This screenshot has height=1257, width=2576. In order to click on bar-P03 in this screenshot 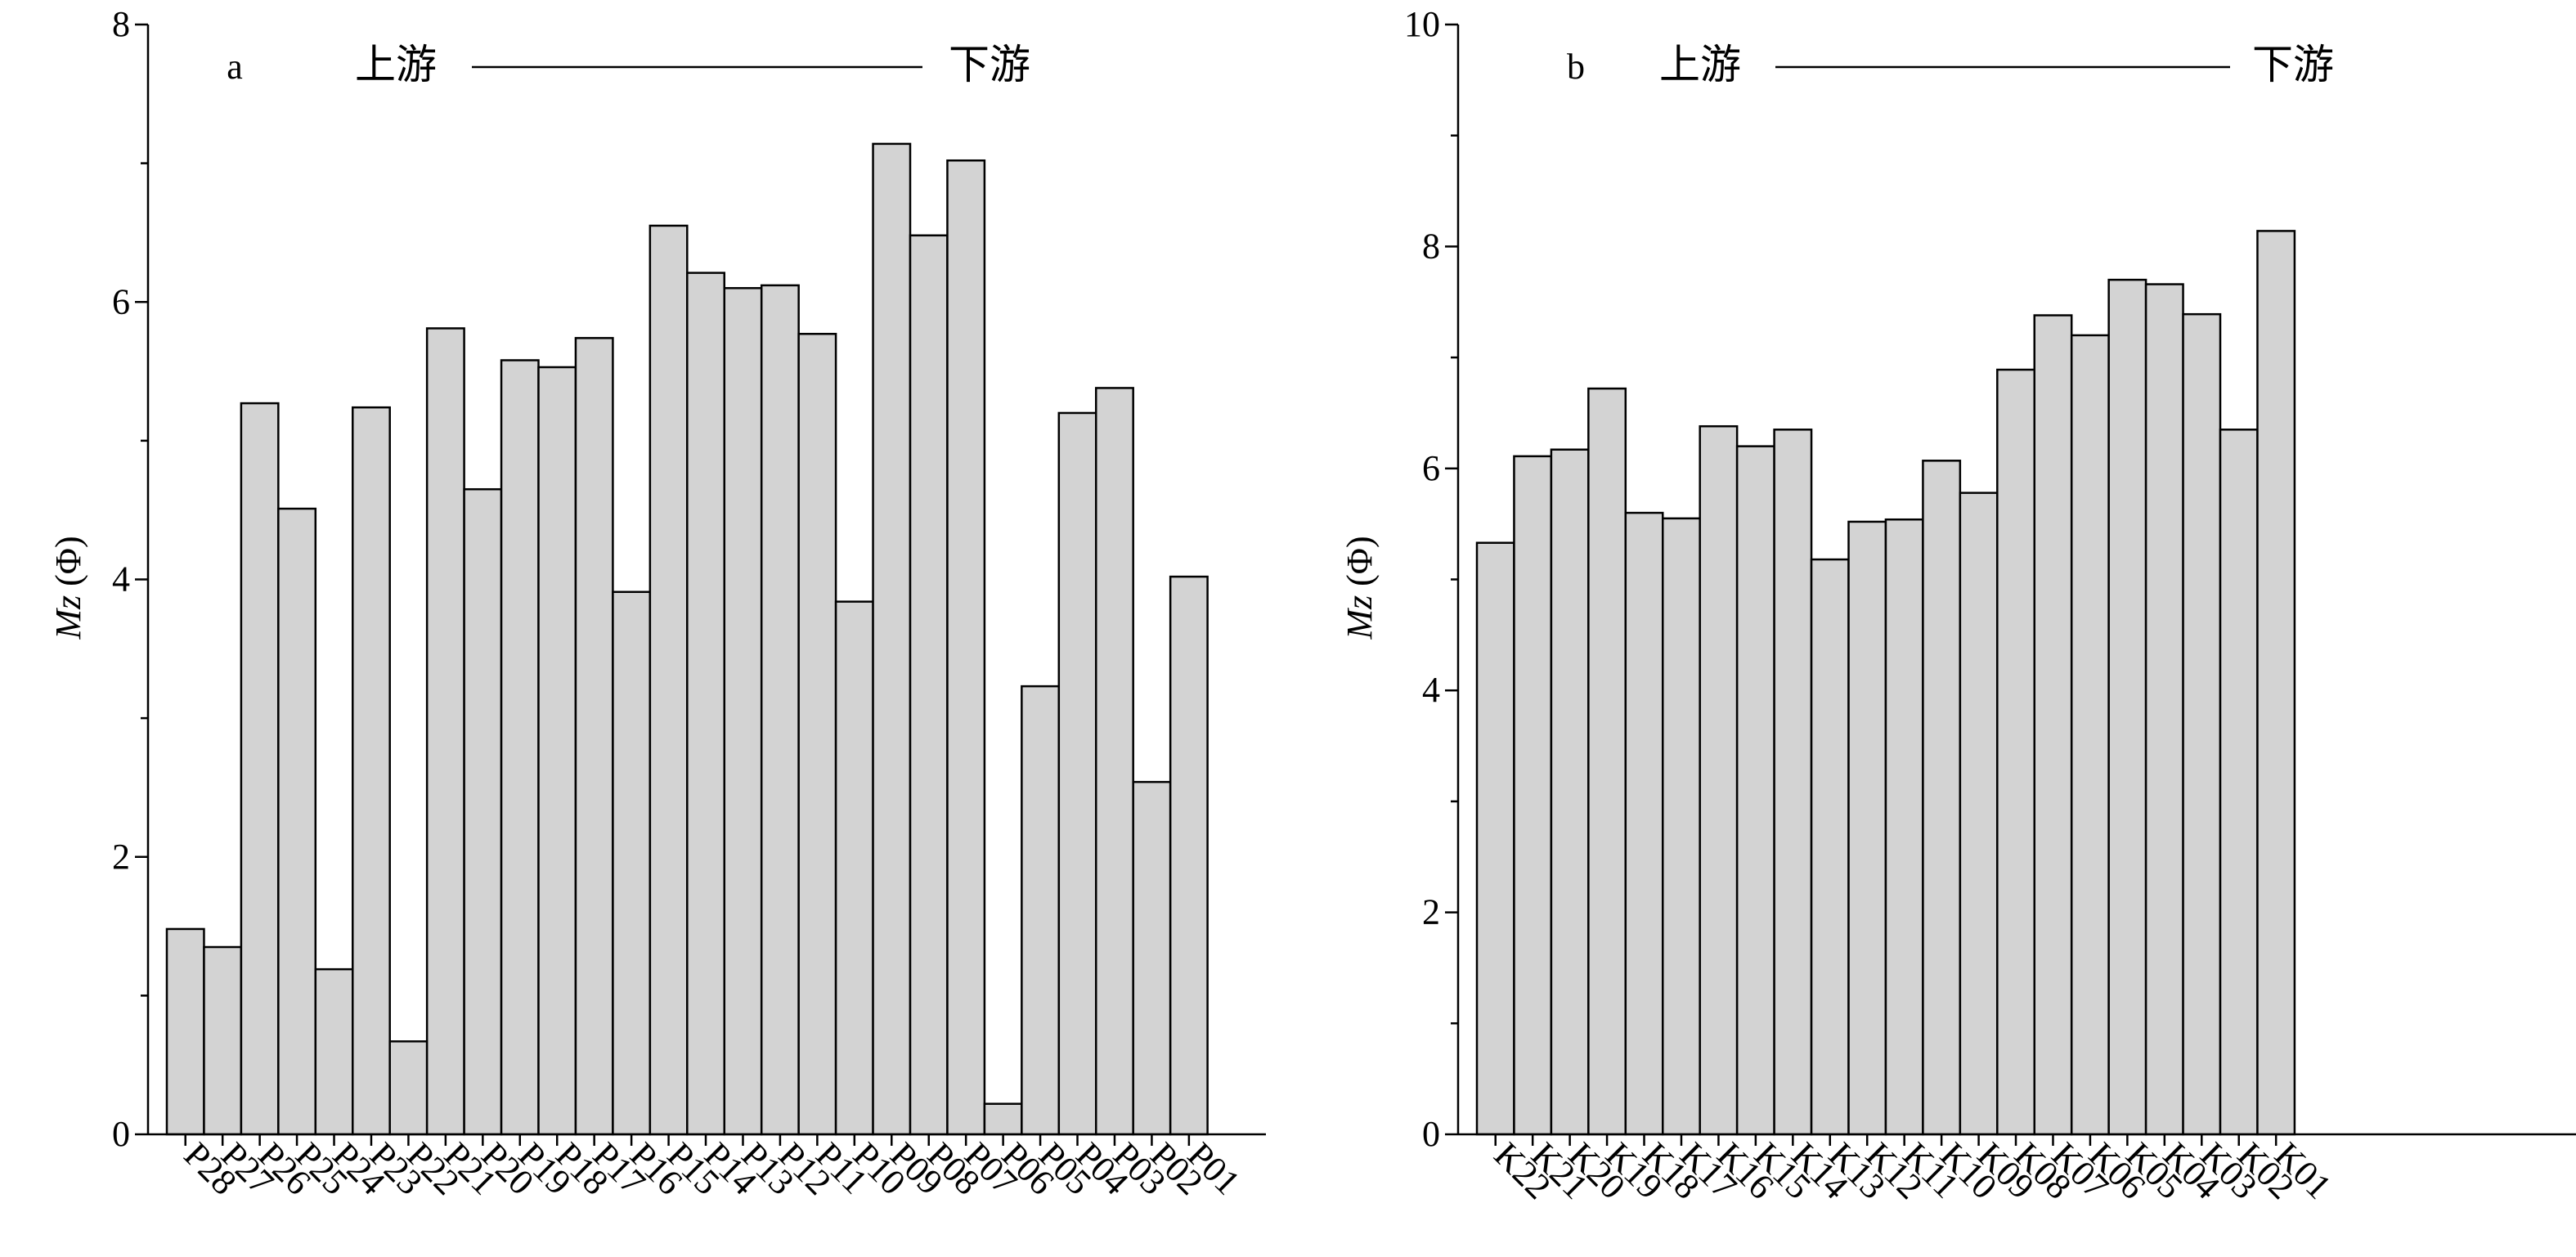, I will do `click(1114, 761)`.